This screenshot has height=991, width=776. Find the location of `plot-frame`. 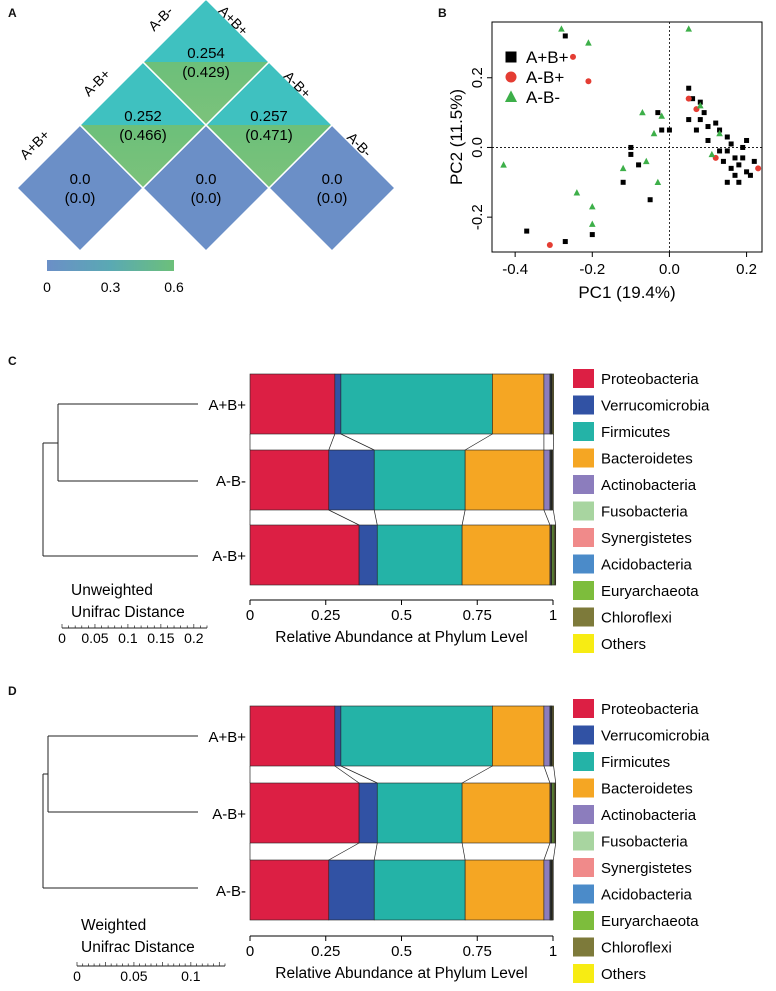

plot-frame is located at coordinates (627, 137).